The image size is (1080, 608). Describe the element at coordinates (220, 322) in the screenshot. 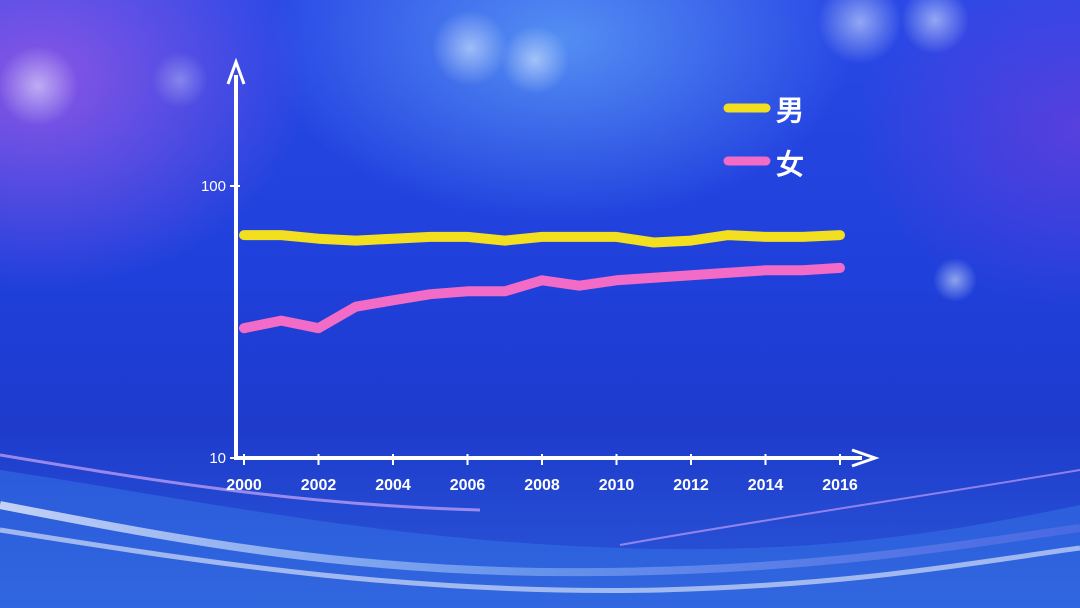

I see `y-ticks: 100 10` at that location.